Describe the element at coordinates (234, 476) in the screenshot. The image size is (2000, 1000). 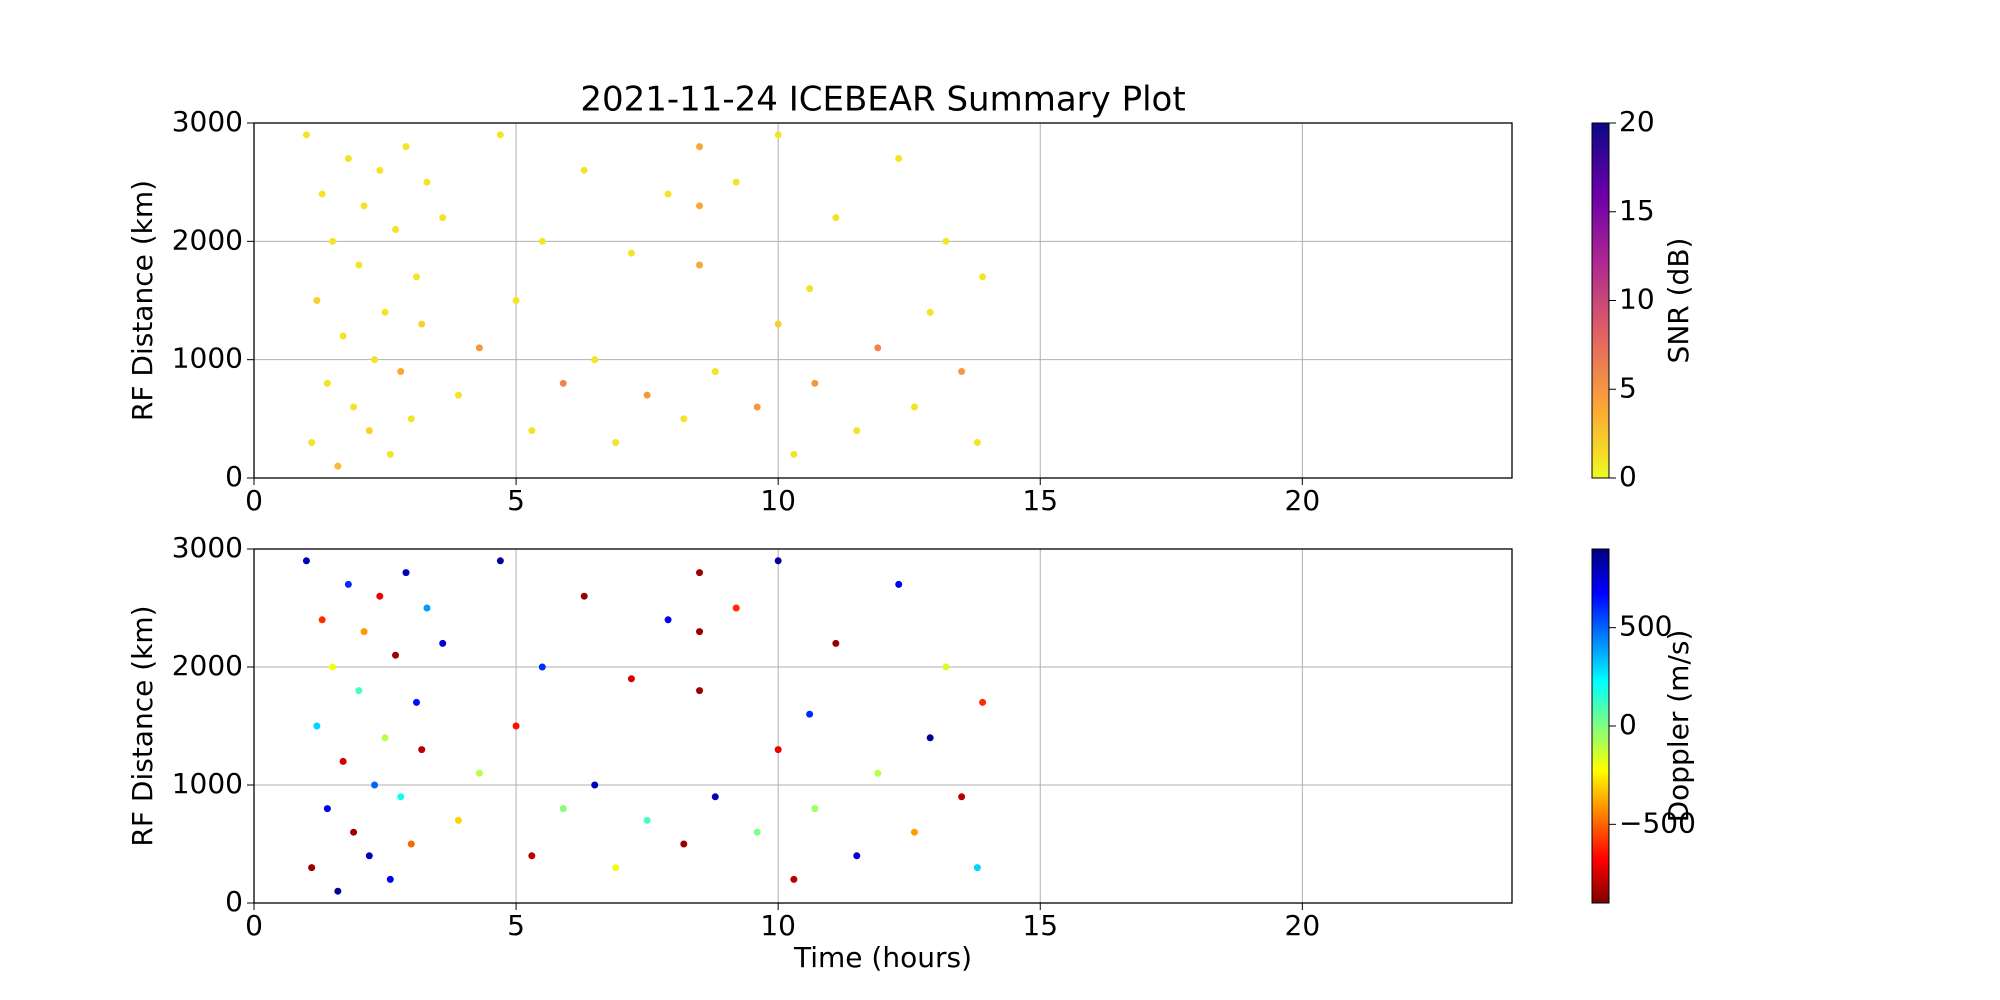
I see `y-tick-label: 0` at that location.